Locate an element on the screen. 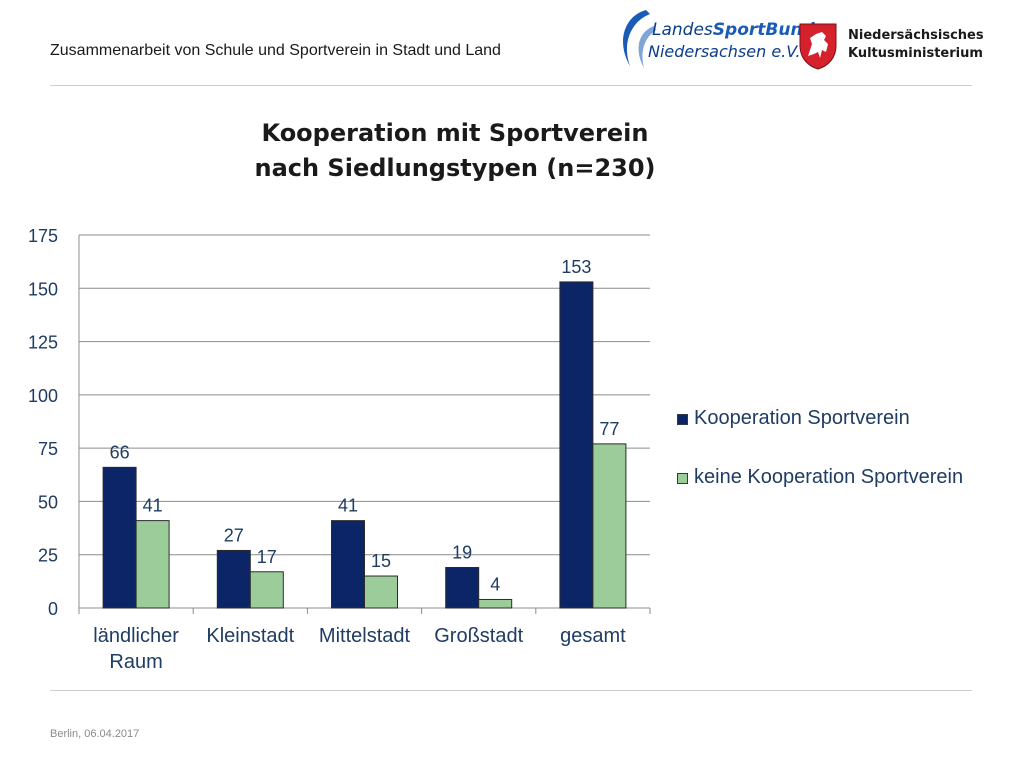  data-label-series1-2: 41 is located at coordinates (348, 506).